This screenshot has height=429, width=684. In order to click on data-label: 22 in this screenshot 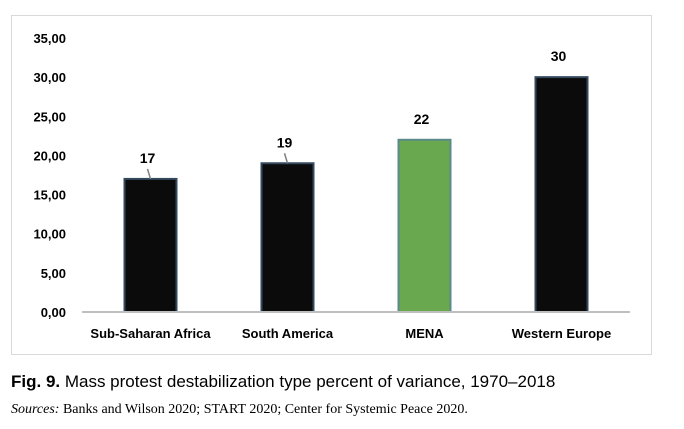, I will do `click(422, 119)`.